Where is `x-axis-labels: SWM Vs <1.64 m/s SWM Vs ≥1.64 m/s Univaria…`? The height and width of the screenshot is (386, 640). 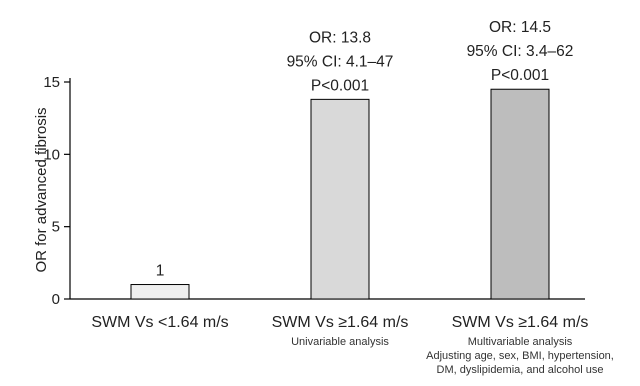
x-axis-labels: SWM Vs <1.64 m/s SWM Vs ≥1.64 m/s Univaria… is located at coordinates (352, 345).